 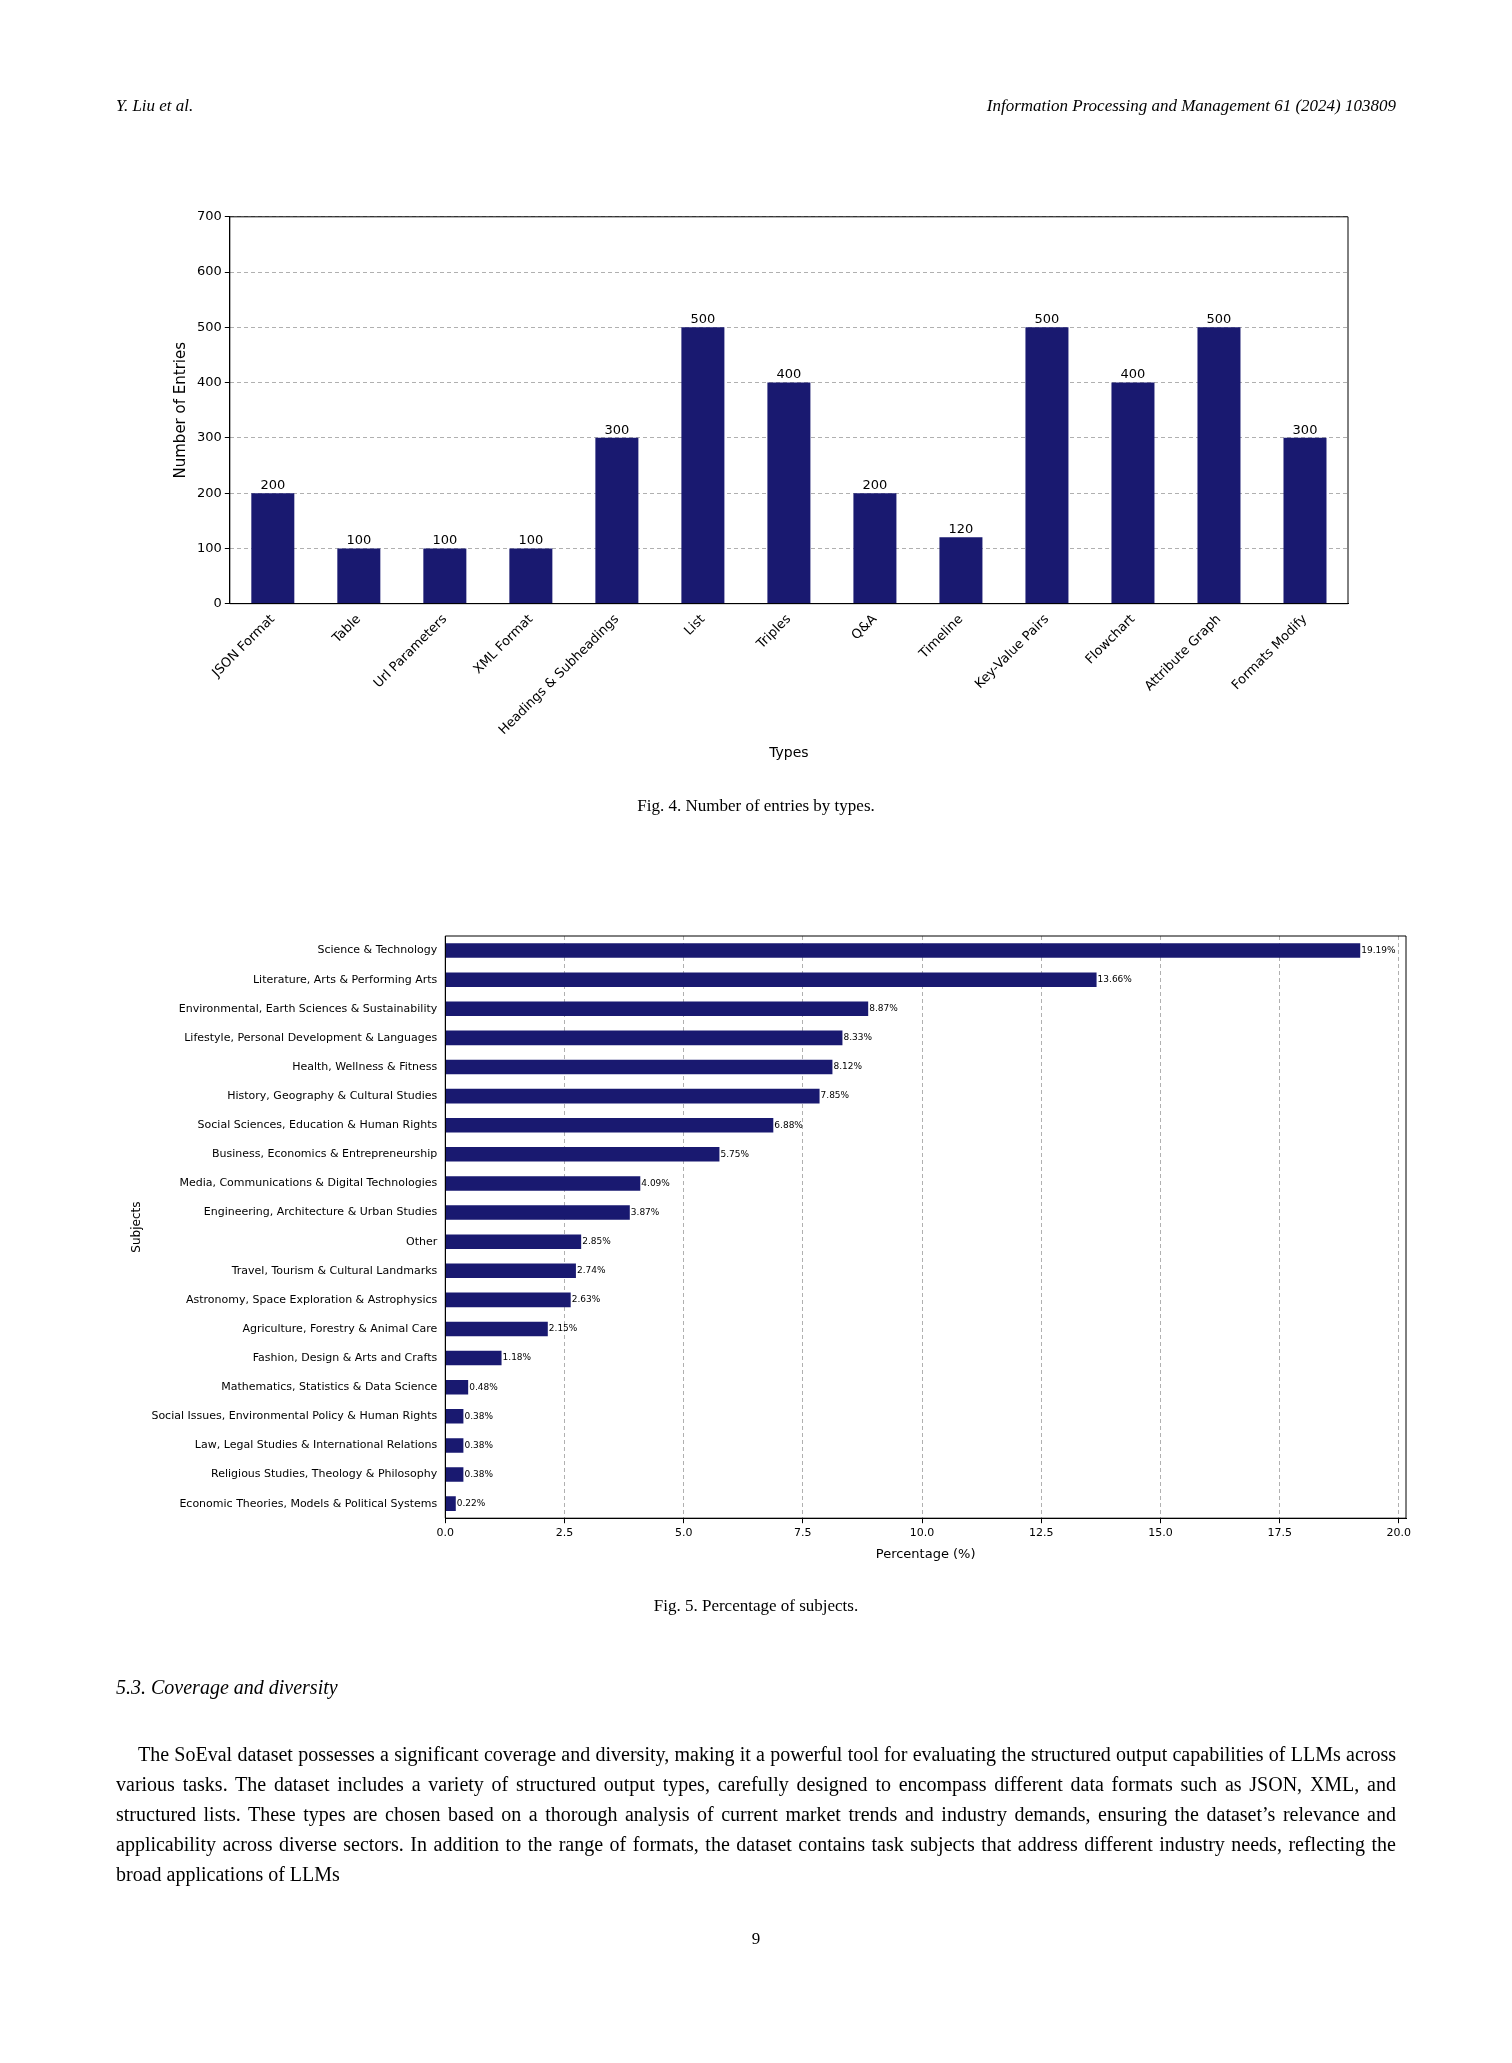 What do you see at coordinates (422, 1241) in the screenshot?
I see `y-tick-label: Other` at bounding box center [422, 1241].